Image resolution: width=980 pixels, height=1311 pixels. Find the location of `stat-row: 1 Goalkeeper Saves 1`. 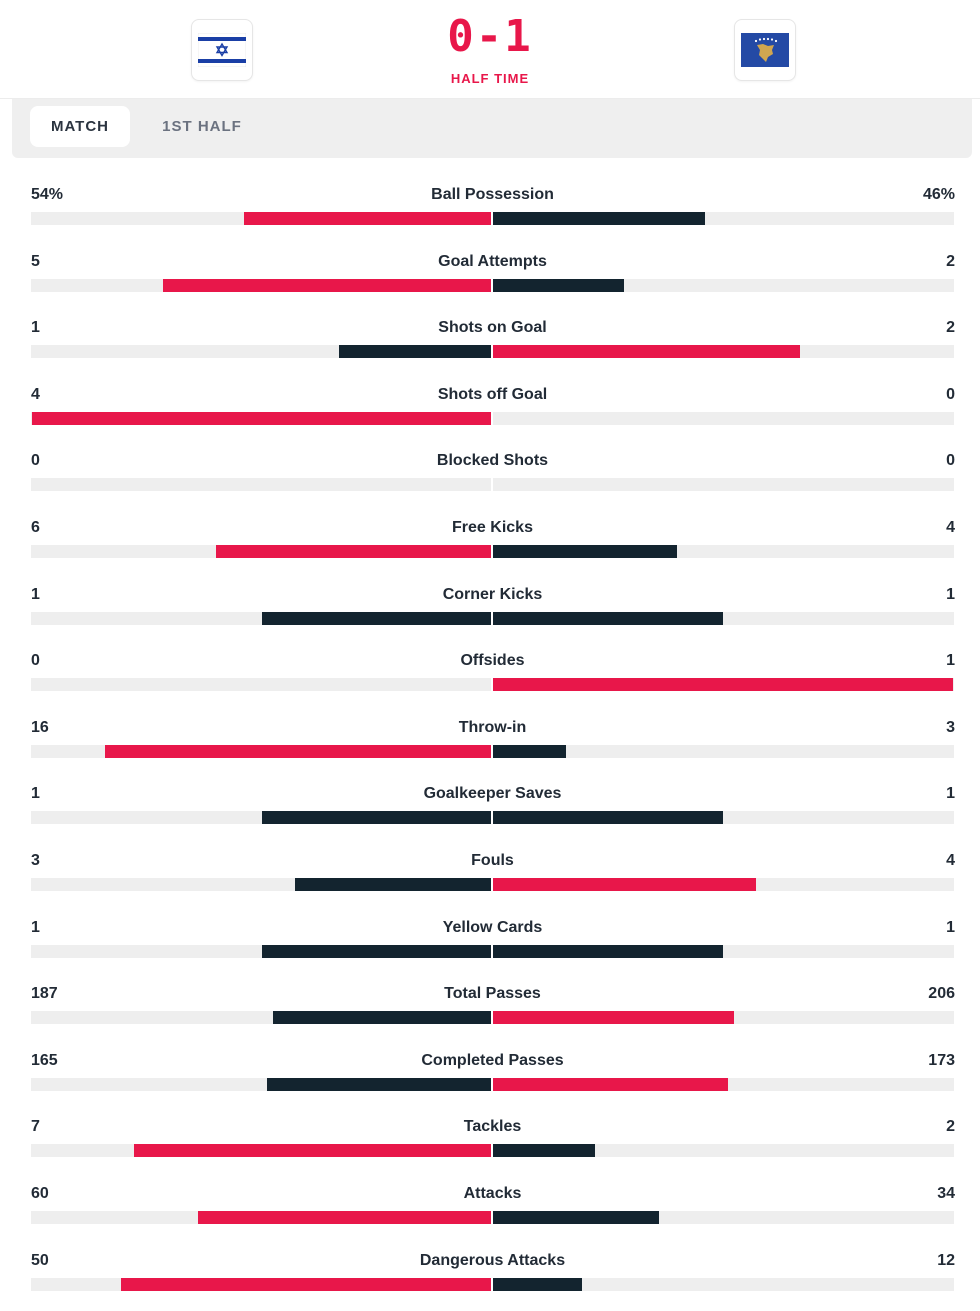

stat-row: 1 Goalkeeper Saves 1 is located at coordinates (490, 792).